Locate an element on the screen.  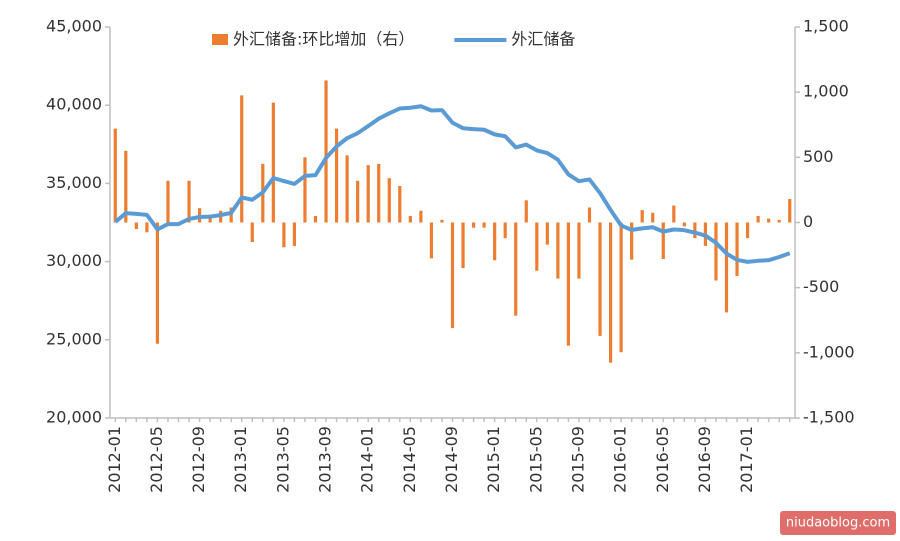
x-tick-label: 2016-09 is located at coordinates (704, 459).